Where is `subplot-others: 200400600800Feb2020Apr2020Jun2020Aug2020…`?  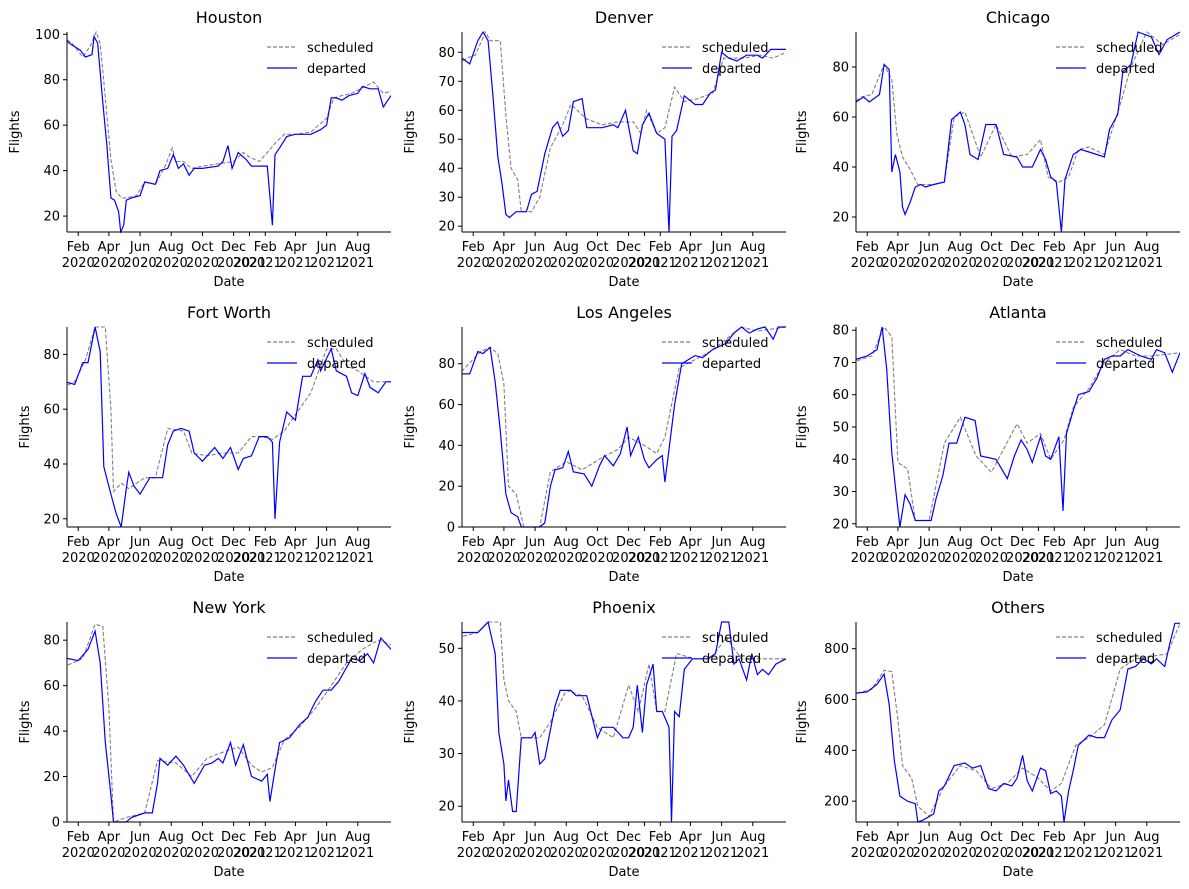
subplot-others: 200400600800Feb2020Apr2020Jun2020Aug2020… is located at coordinates (987, 739).